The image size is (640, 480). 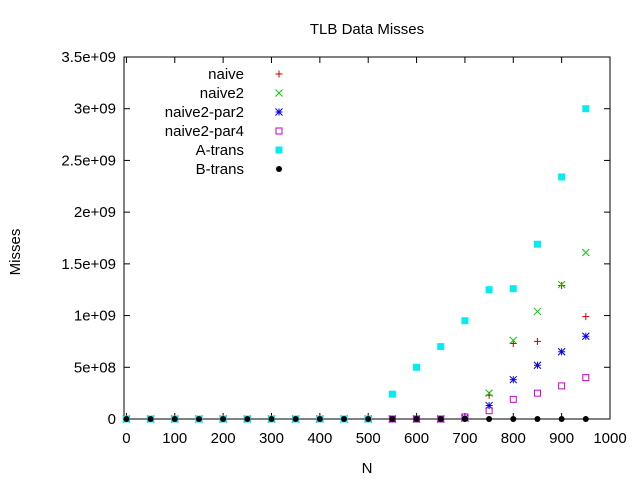 I want to click on x-tick-label: 0, so click(x=126, y=438).